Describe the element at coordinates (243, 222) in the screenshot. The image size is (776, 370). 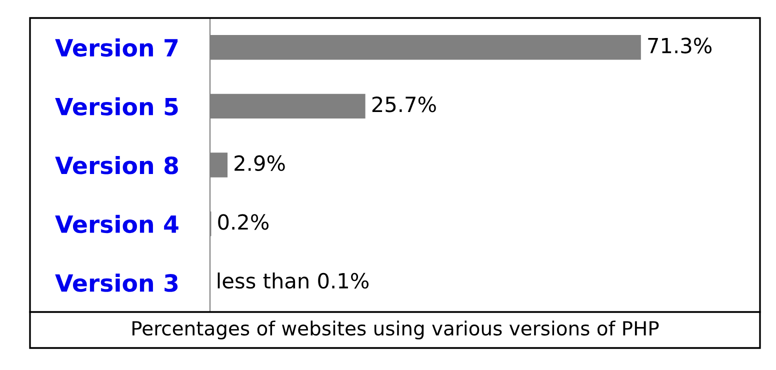
I see `data-label: 0.2%` at that location.